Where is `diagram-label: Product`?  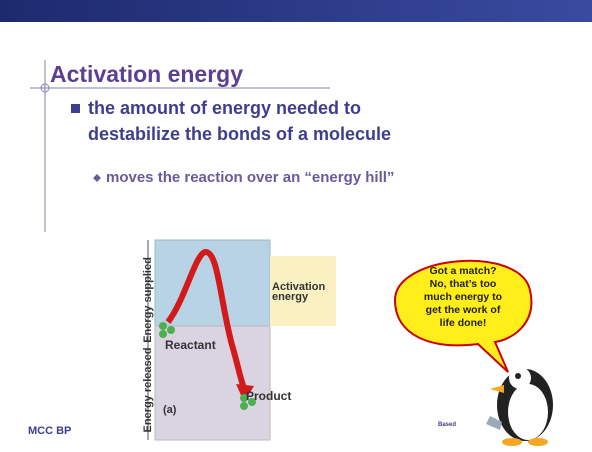 diagram-label: Product is located at coordinates (268, 396).